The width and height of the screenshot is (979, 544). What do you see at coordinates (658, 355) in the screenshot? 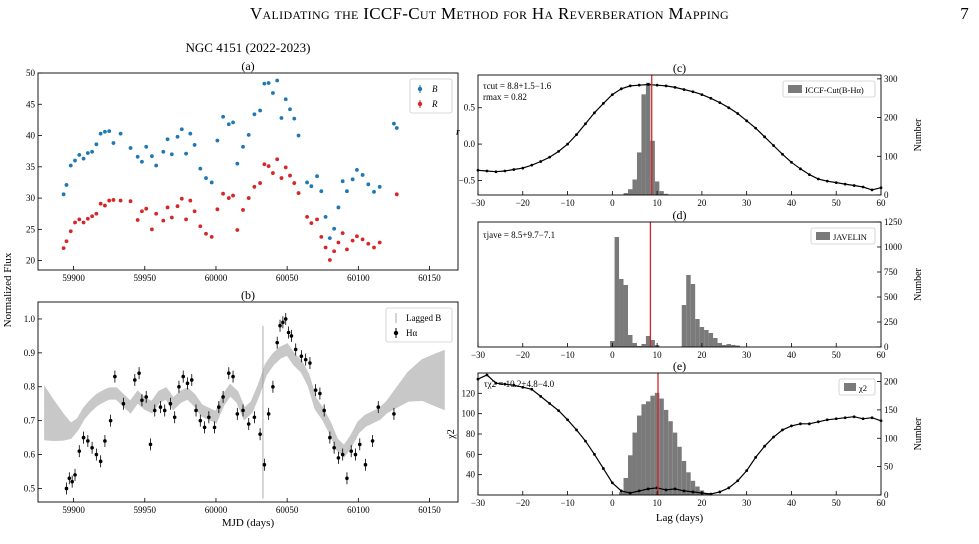
I see `panel-d-xtick-label: 10` at bounding box center [658, 355].